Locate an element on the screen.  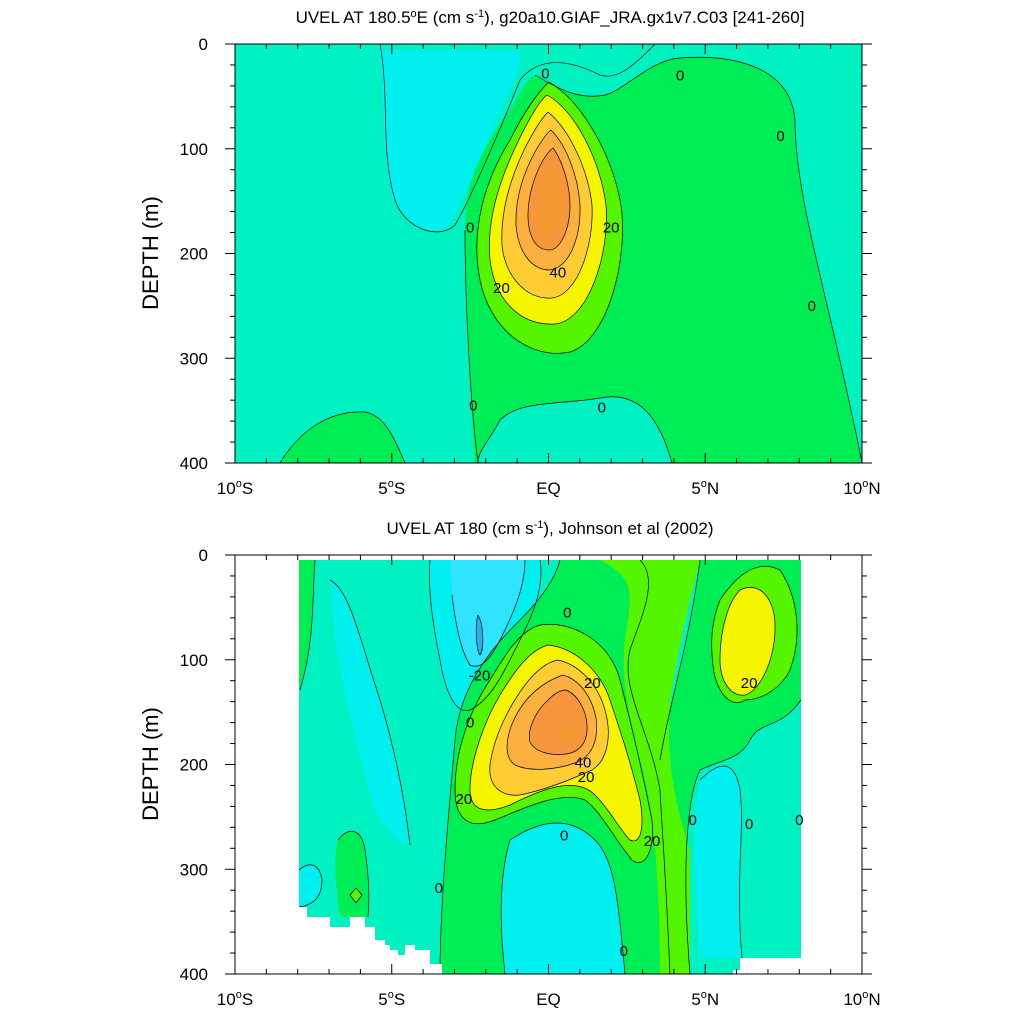
panel-top-ylabel: DEPTH (m) is located at coordinates (150, 253).